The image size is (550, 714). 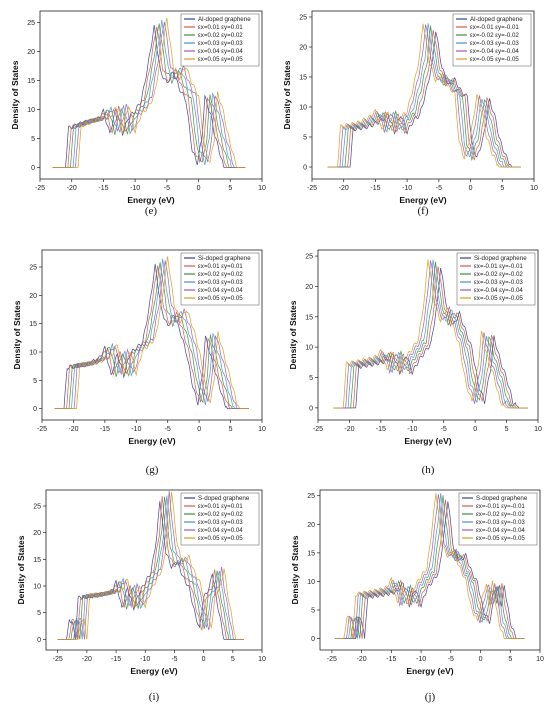 I want to click on legend-entry: εx=0.05 εy=0.05, so click(x=220, y=59).